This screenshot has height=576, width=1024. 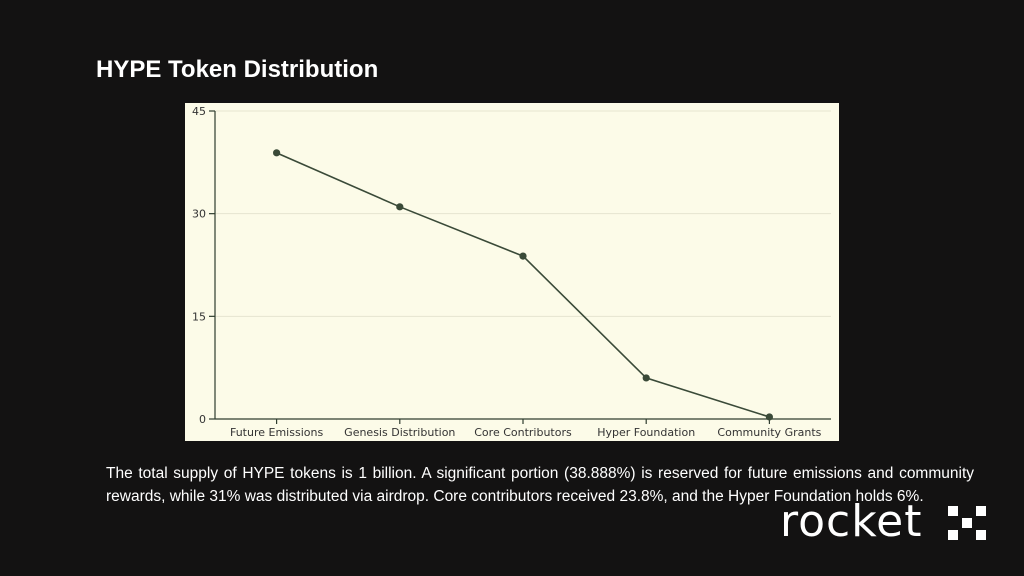 I want to click on x-tick-label: Hyper Foundation, so click(x=646, y=432).